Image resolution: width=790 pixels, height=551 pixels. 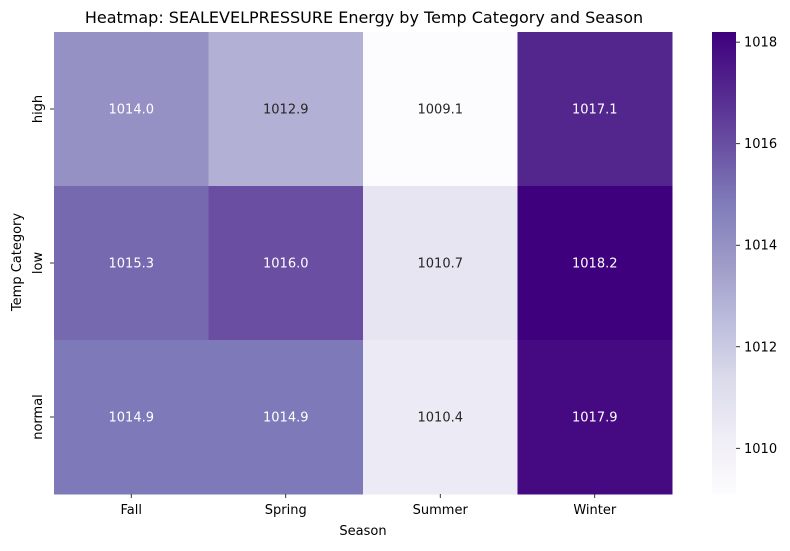 What do you see at coordinates (760, 144) in the screenshot?
I see `colorbar-tick-label: 1016` at bounding box center [760, 144].